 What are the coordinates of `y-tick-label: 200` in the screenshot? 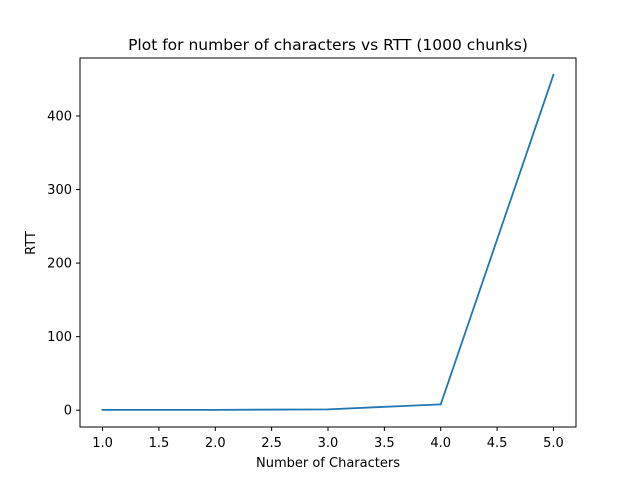 It's located at (59, 264).